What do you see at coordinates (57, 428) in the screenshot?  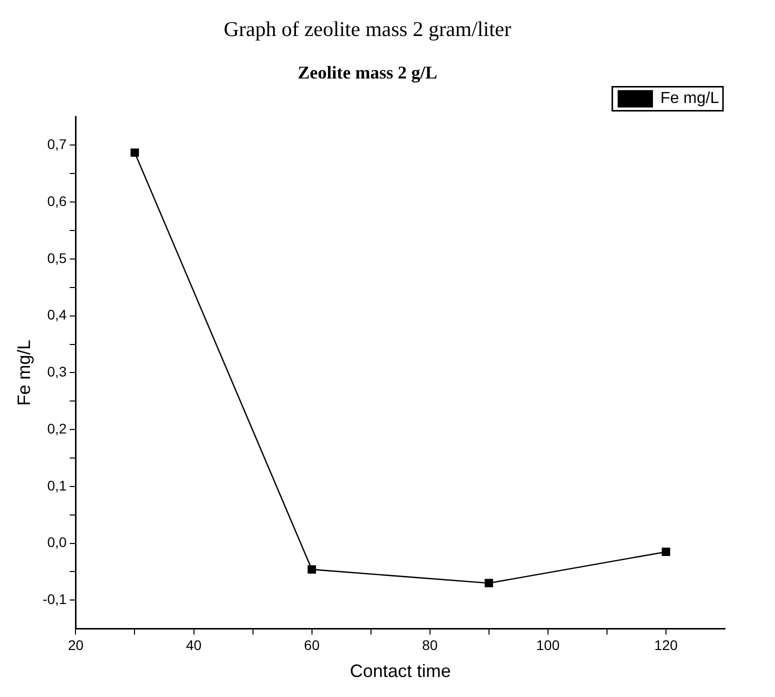 I see `y-tick-label: 0,2` at bounding box center [57, 428].